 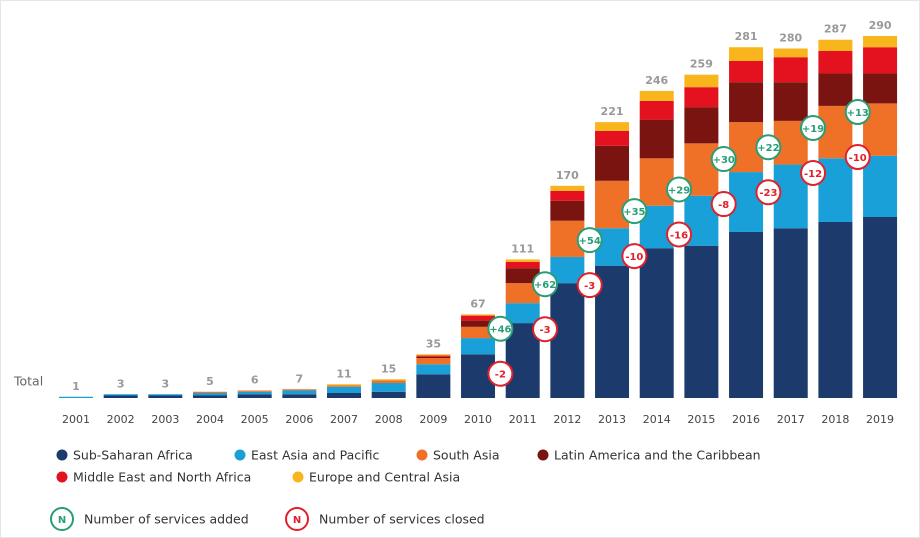 I want to click on closed-label: -8, so click(x=723, y=205).